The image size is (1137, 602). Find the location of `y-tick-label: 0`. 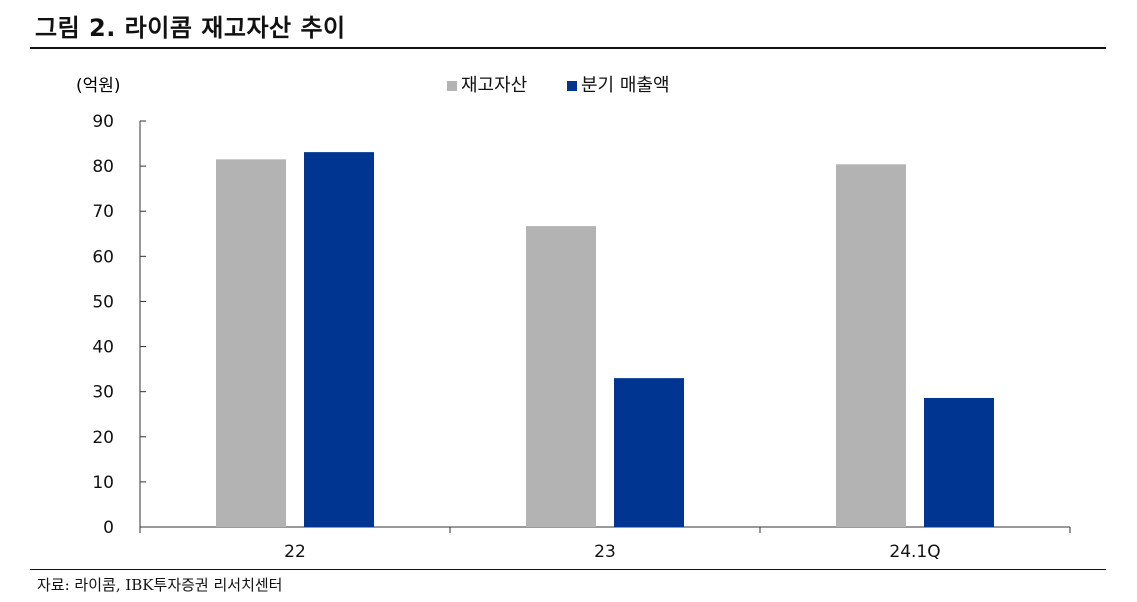

y-tick-label: 0 is located at coordinates (108, 528).